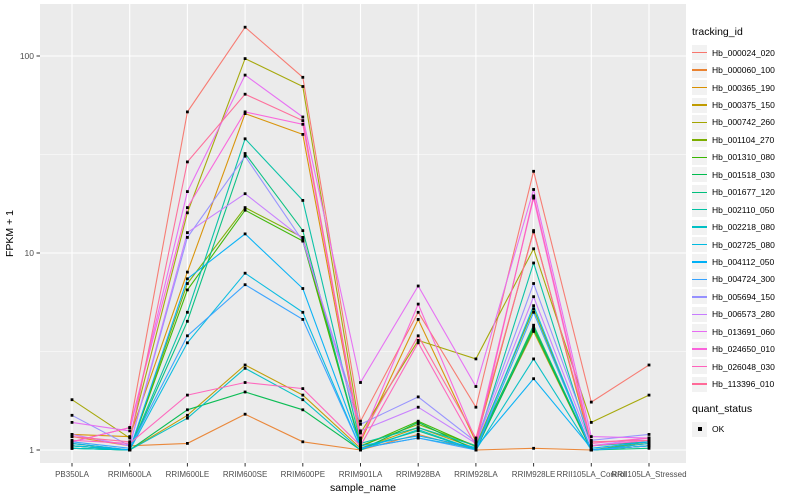 The width and height of the screenshot is (800, 500). What do you see at coordinates (743, 192) in the screenshot?
I see `legend-entry-label: Hb_001677_120` at bounding box center [743, 192].